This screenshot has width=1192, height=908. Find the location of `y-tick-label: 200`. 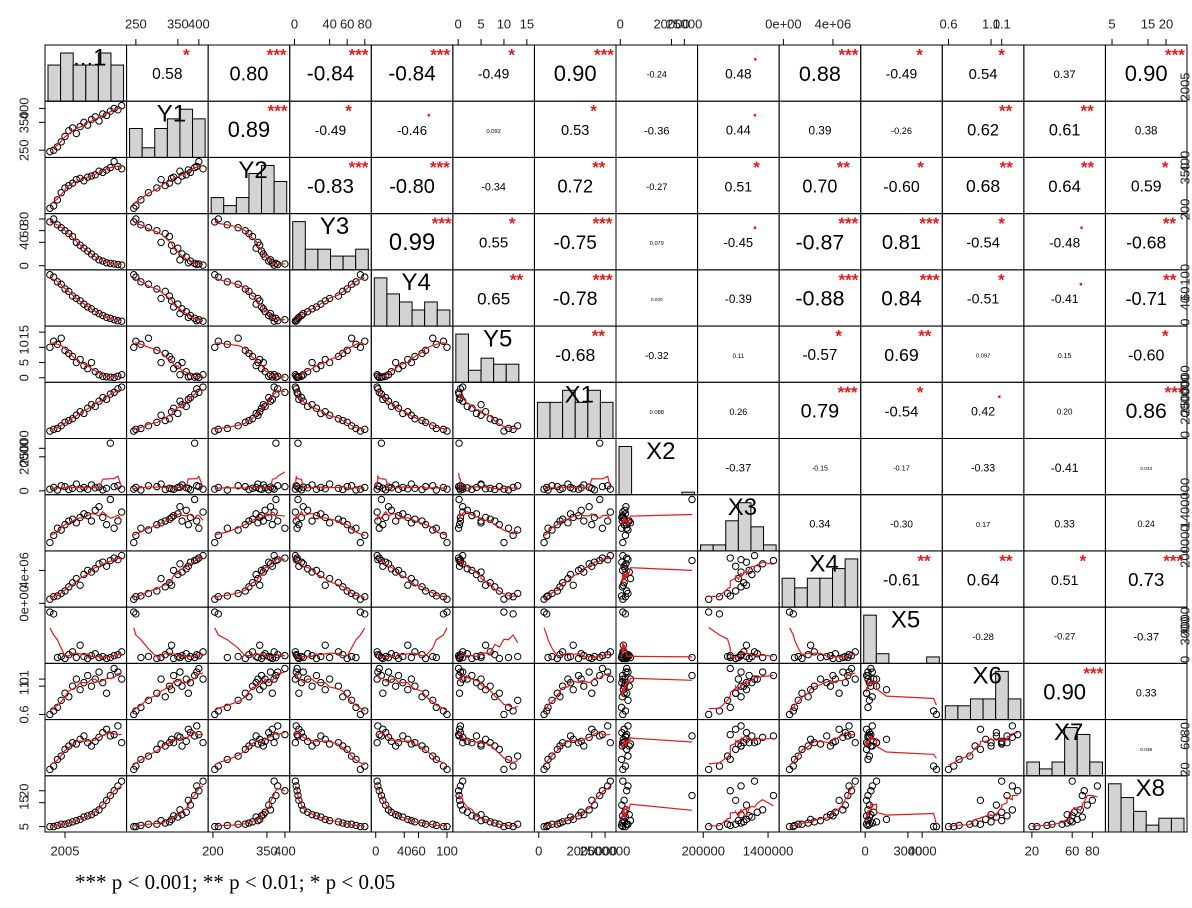

y-tick-label: 200 is located at coordinates (1184, 210).